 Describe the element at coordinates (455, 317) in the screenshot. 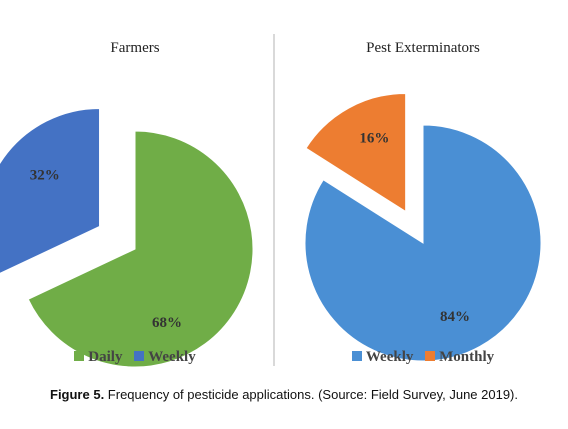

I see `slice-label-weekly: 84%` at that location.